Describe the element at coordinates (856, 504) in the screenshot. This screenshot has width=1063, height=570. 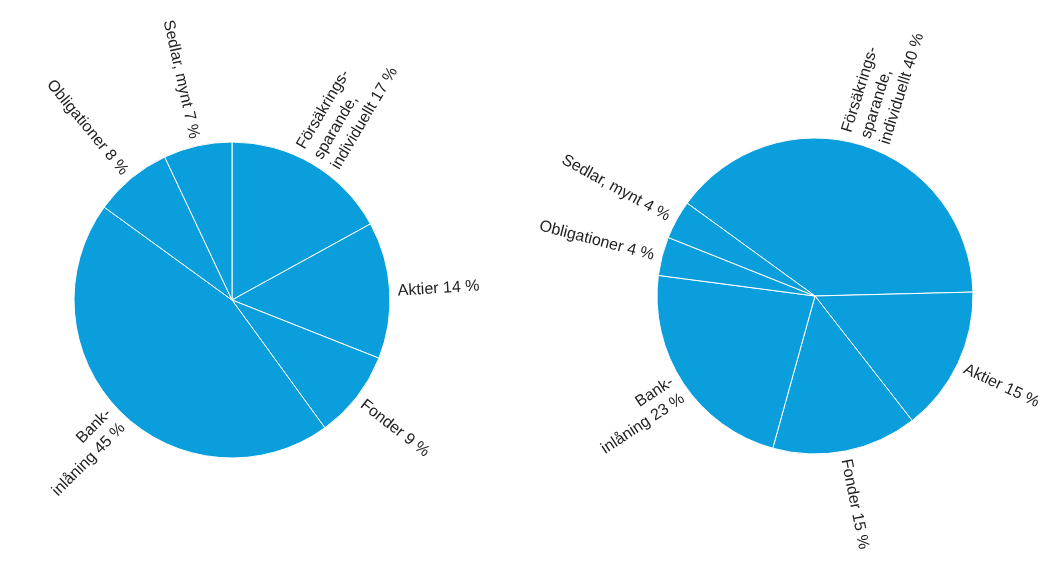
I see `slice-label: Fonder 15 %` at that location.